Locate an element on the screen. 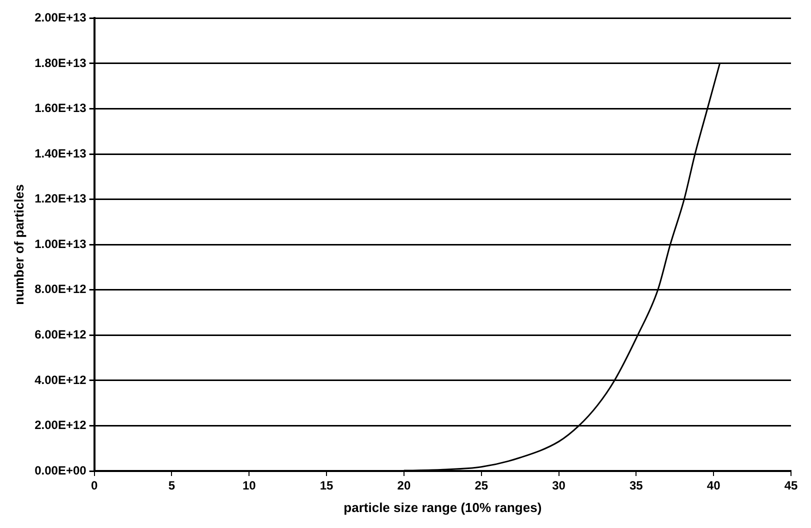 The image size is (811, 528). x-tick-label: 0 is located at coordinates (94, 485).